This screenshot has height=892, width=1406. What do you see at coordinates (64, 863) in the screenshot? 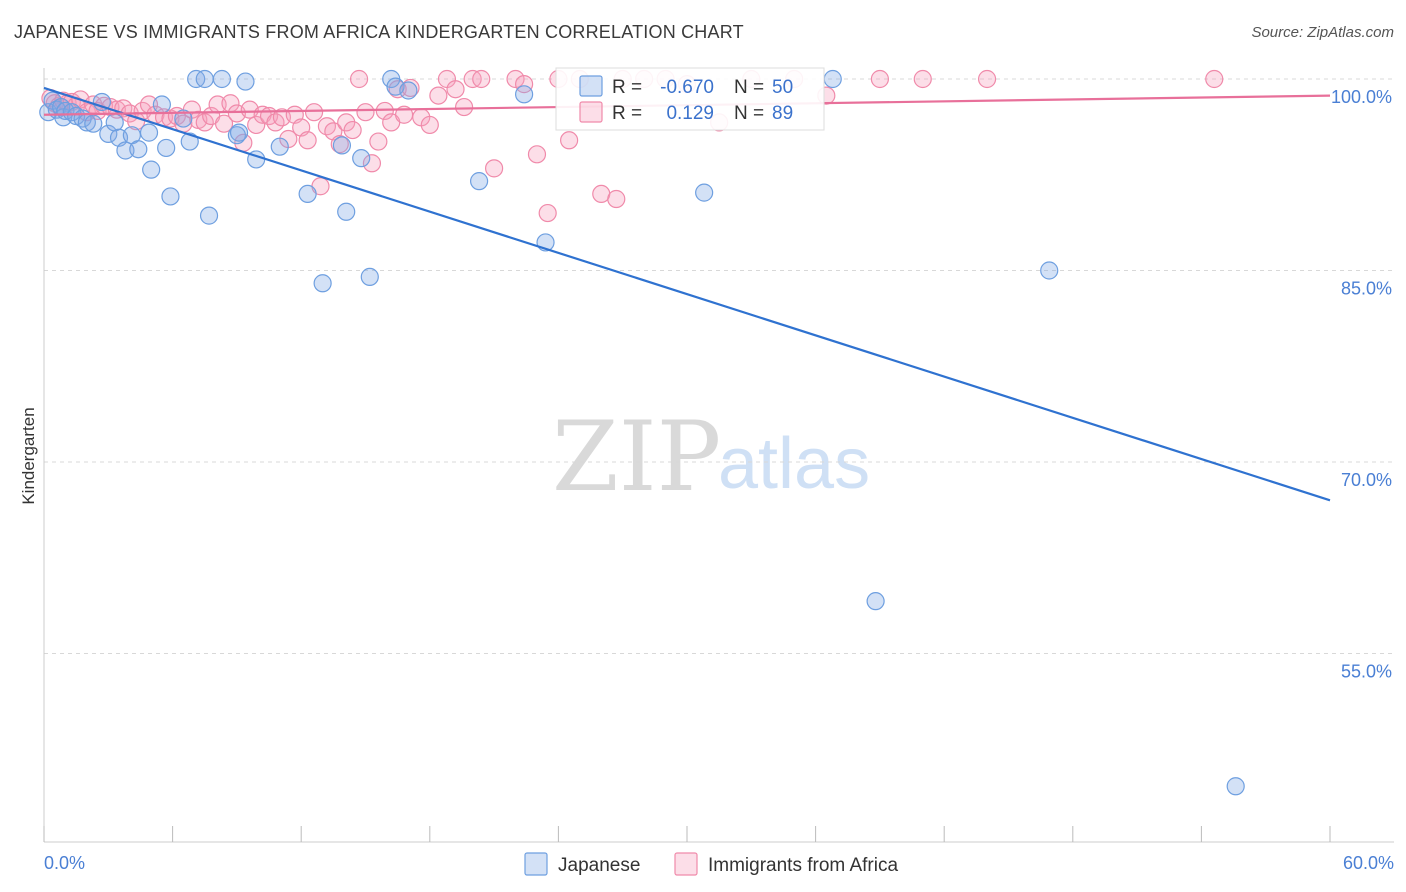
I see `x-tick-label-min: 0.0%` at bounding box center [64, 863].